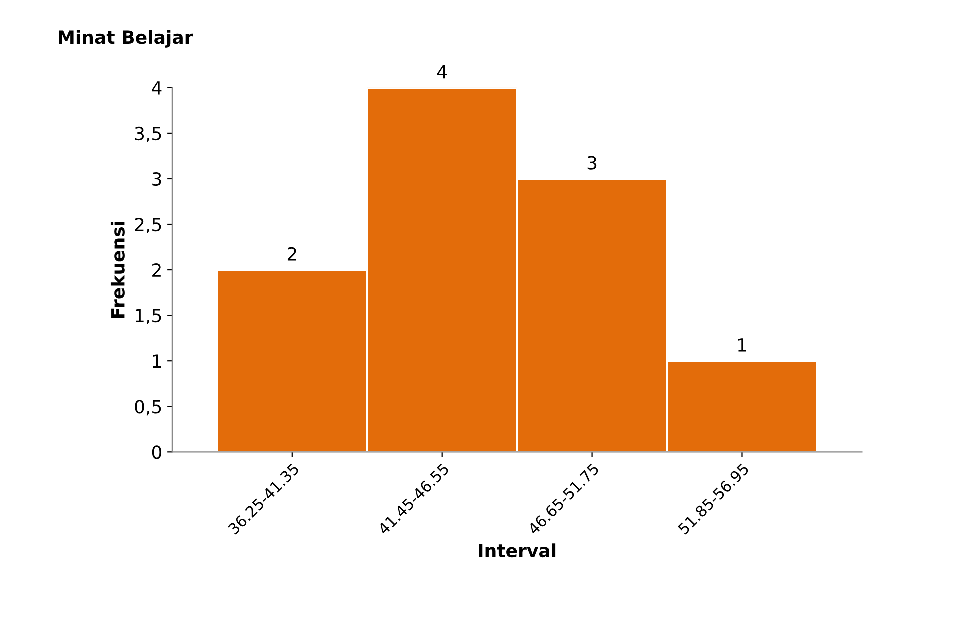 Image resolution: width=958 pixels, height=628 pixels. Describe the element at coordinates (149, 317) in the screenshot. I see `y-tick-label: 1,5` at that location.